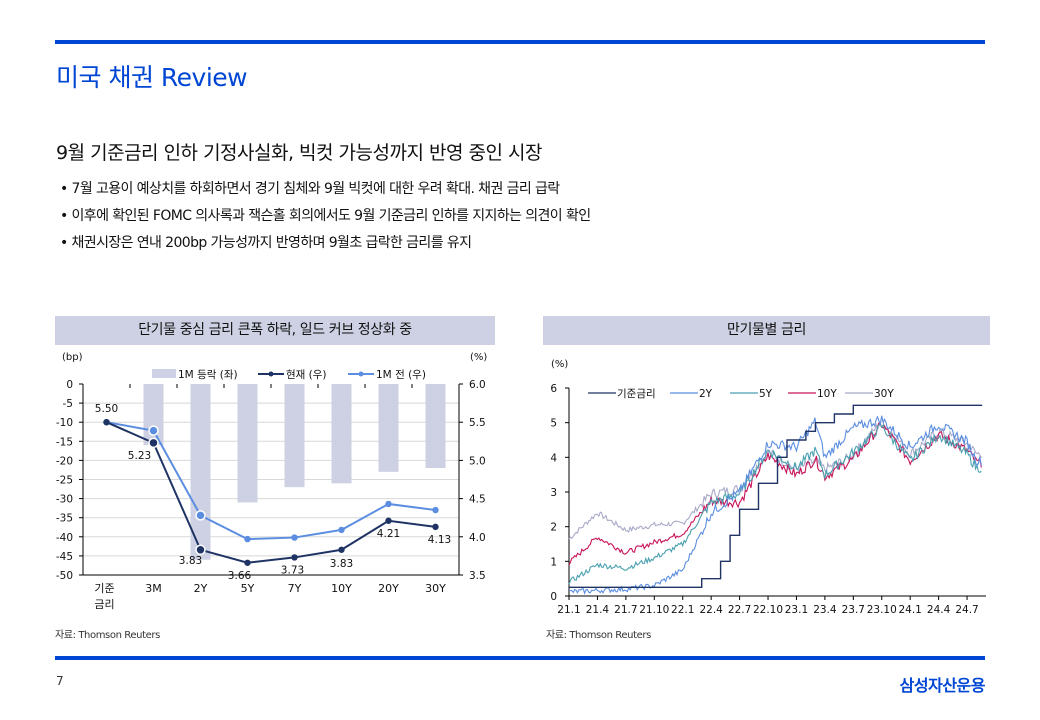  I want to click on right-tick-label: 3.5, so click(477, 576).